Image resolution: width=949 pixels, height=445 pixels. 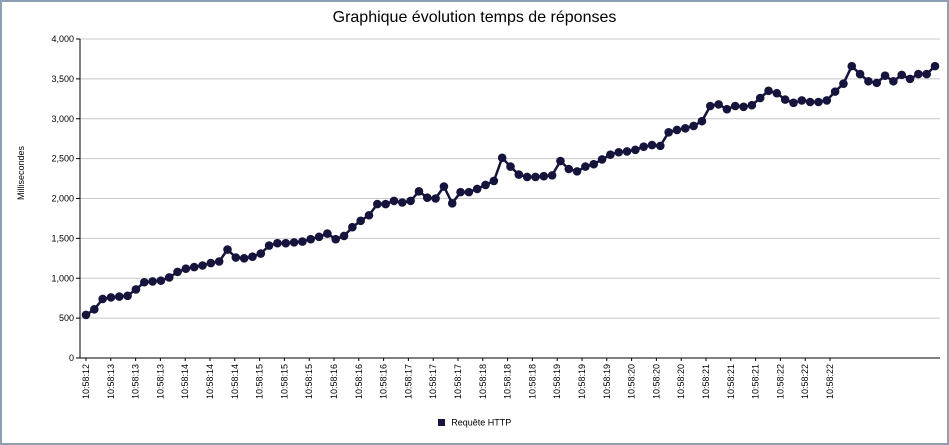 What do you see at coordinates (62, 119) in the screenshot?
I see `y-tick-label: 3,000` at bounding box center [62, 119].